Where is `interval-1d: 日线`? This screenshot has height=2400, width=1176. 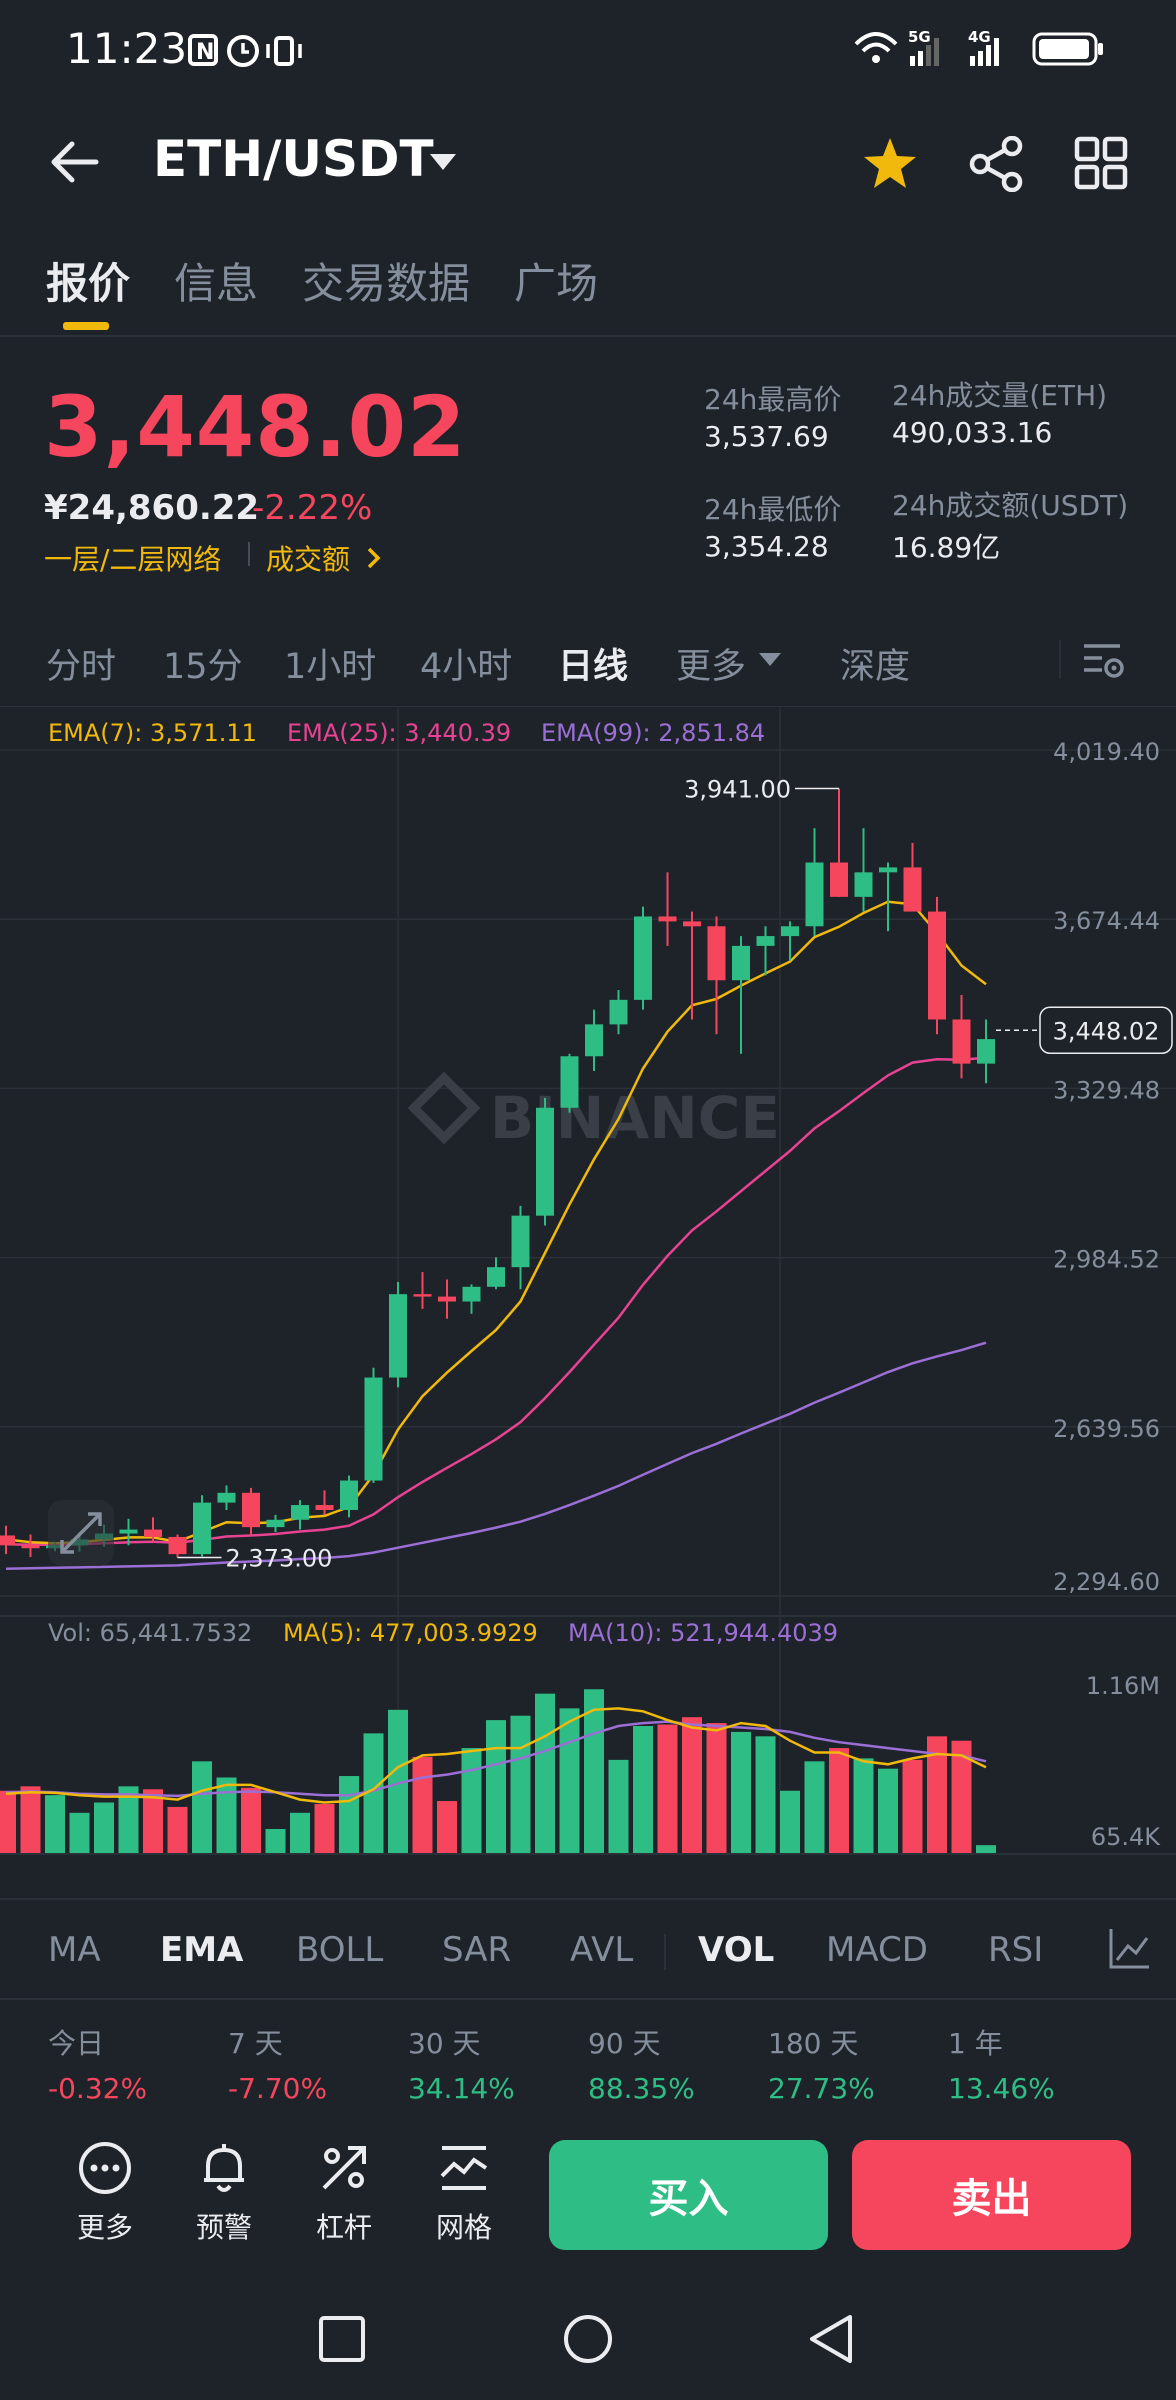
interval-1d: 日线 is located at coordinates (593, 667).